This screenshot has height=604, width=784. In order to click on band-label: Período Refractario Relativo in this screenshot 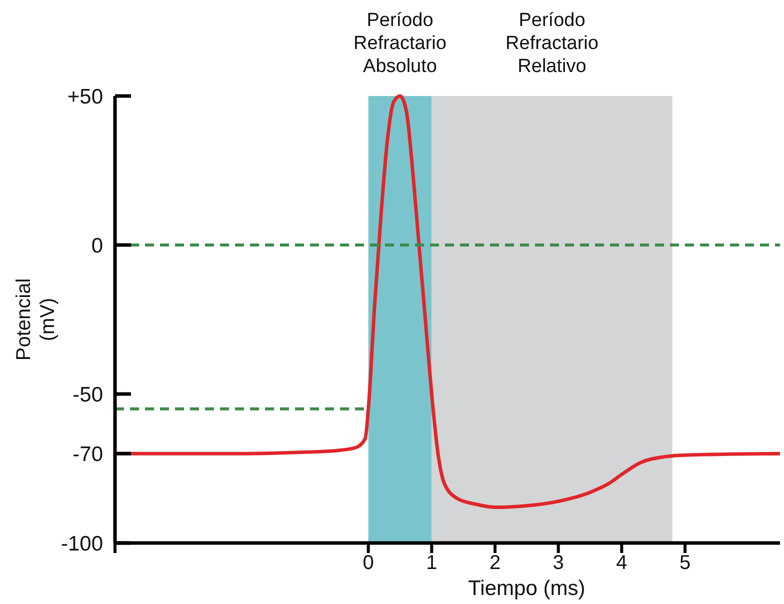, I will do `click(552, 43)`.